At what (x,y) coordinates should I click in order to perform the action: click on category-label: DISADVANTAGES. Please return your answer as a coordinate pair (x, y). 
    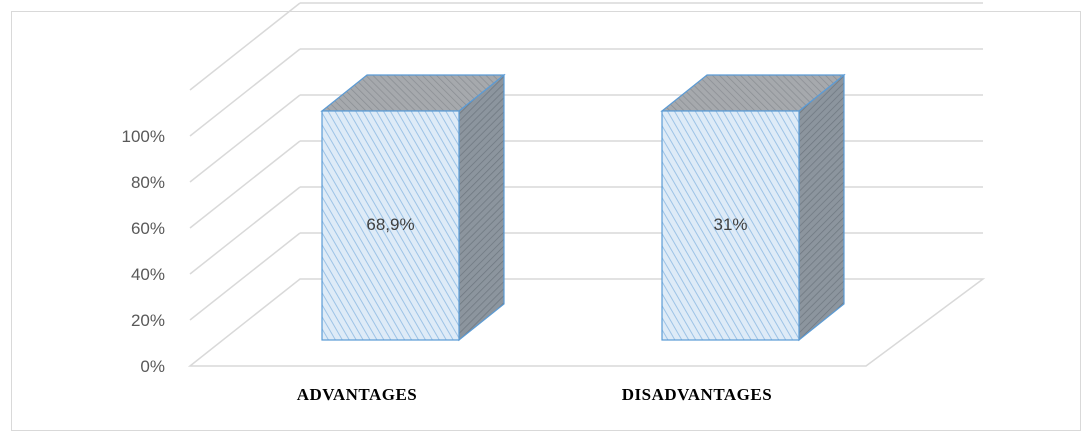
    Looking at the image, I should click on (697, 394).